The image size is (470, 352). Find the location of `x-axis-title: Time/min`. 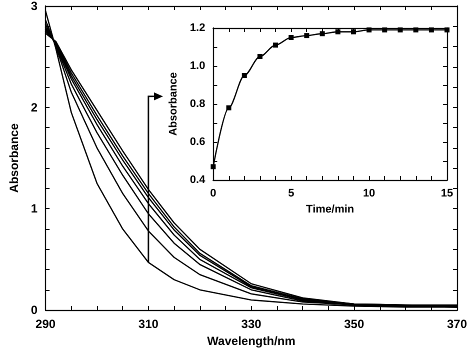

x-axis-title: Time/min is located at coordinates (330, 209).